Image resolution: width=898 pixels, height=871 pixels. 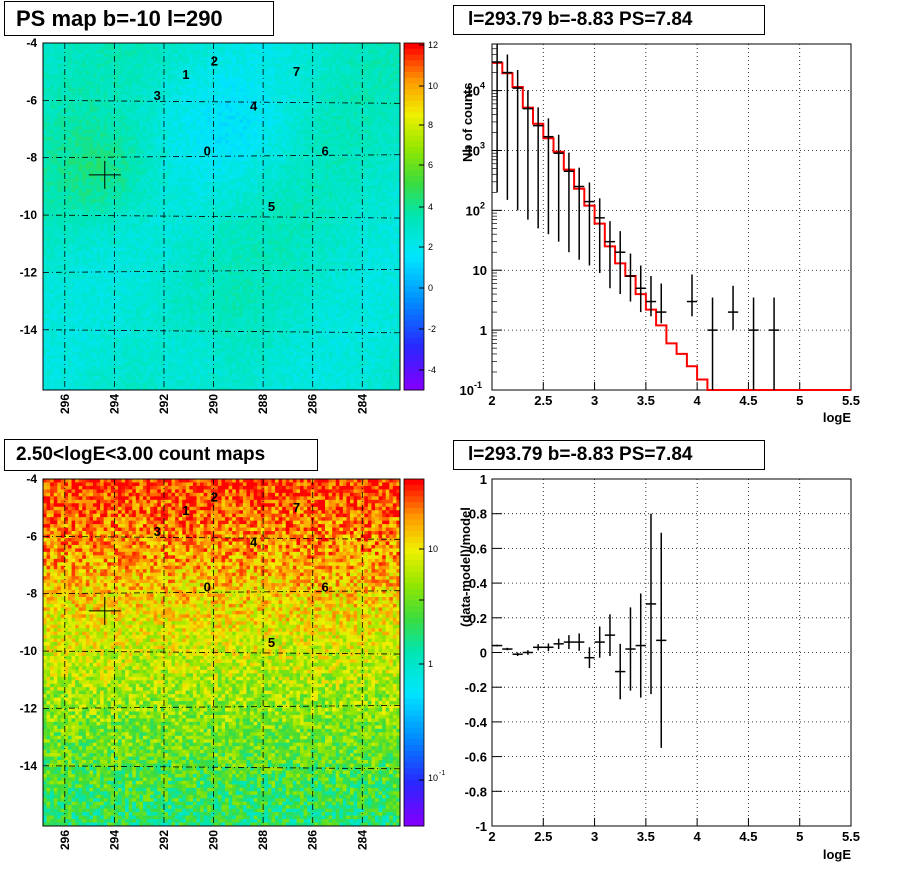 What do you see at coordinates (296, 507) in the screenshot?
I see `source-label-7: 7` at bounding box center [296, 507].